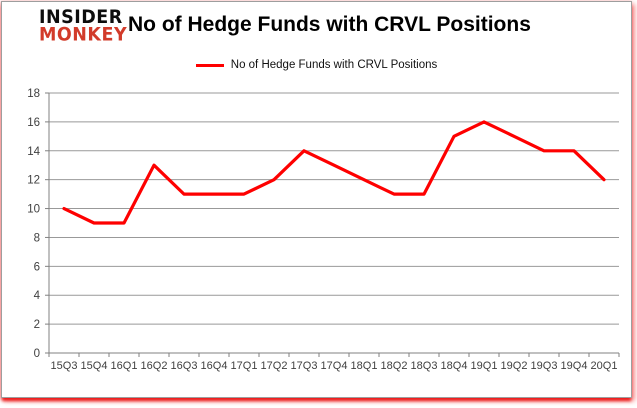 The width and height of the screenshot is (637, 408). I want to click on y-tick-label: 12, so click(33, 181).